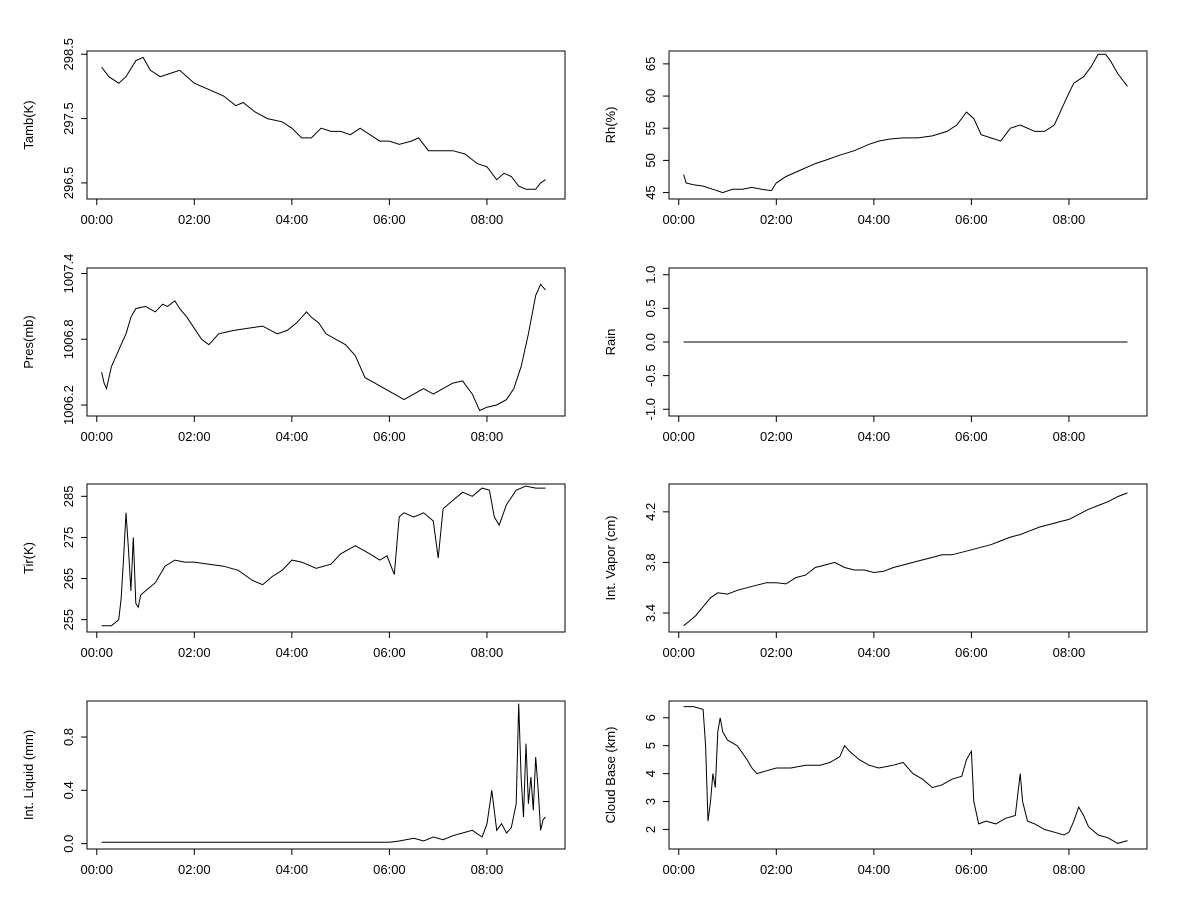 The width and height of the screenshot is (1200, 900). What do you see at coordinates (650, 562) in the screenshot?
I see `y-tick-label: 3.8` at bounding box center [650, 562].